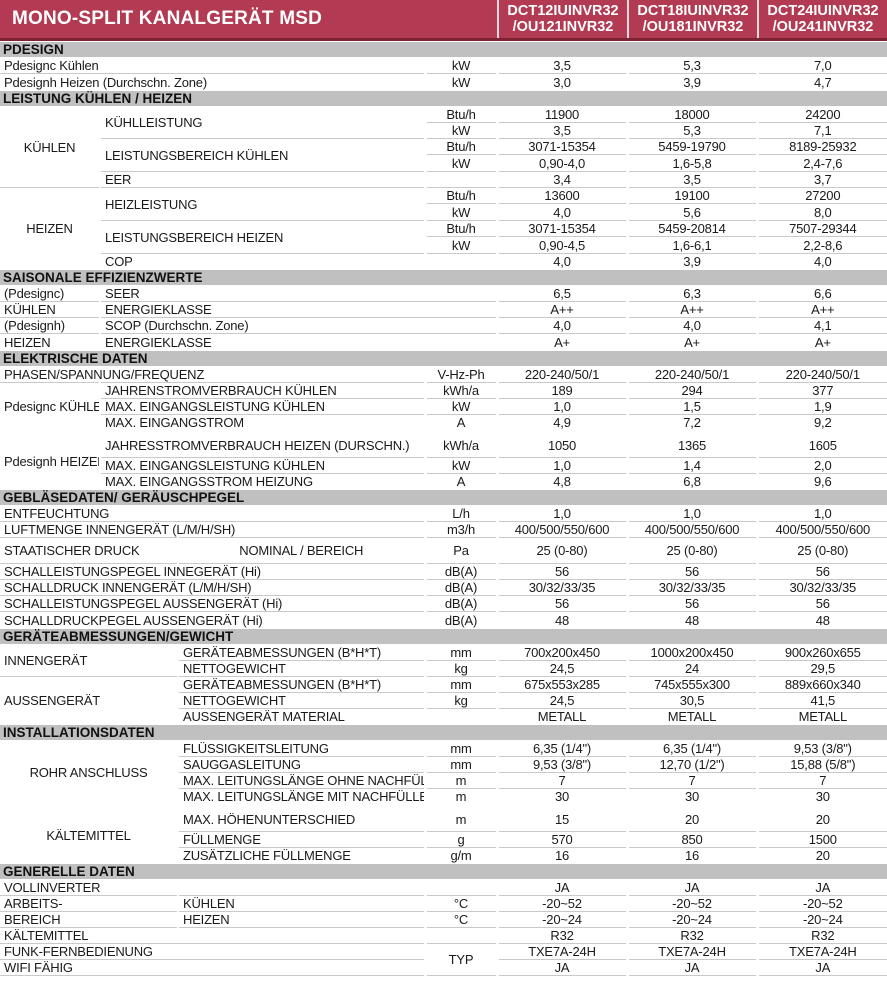 This screenshot has width=887, height=982. Describe the element at coordinates (822, 685) in the screenshot. I see `value-cell: 889x660x340` at that location.